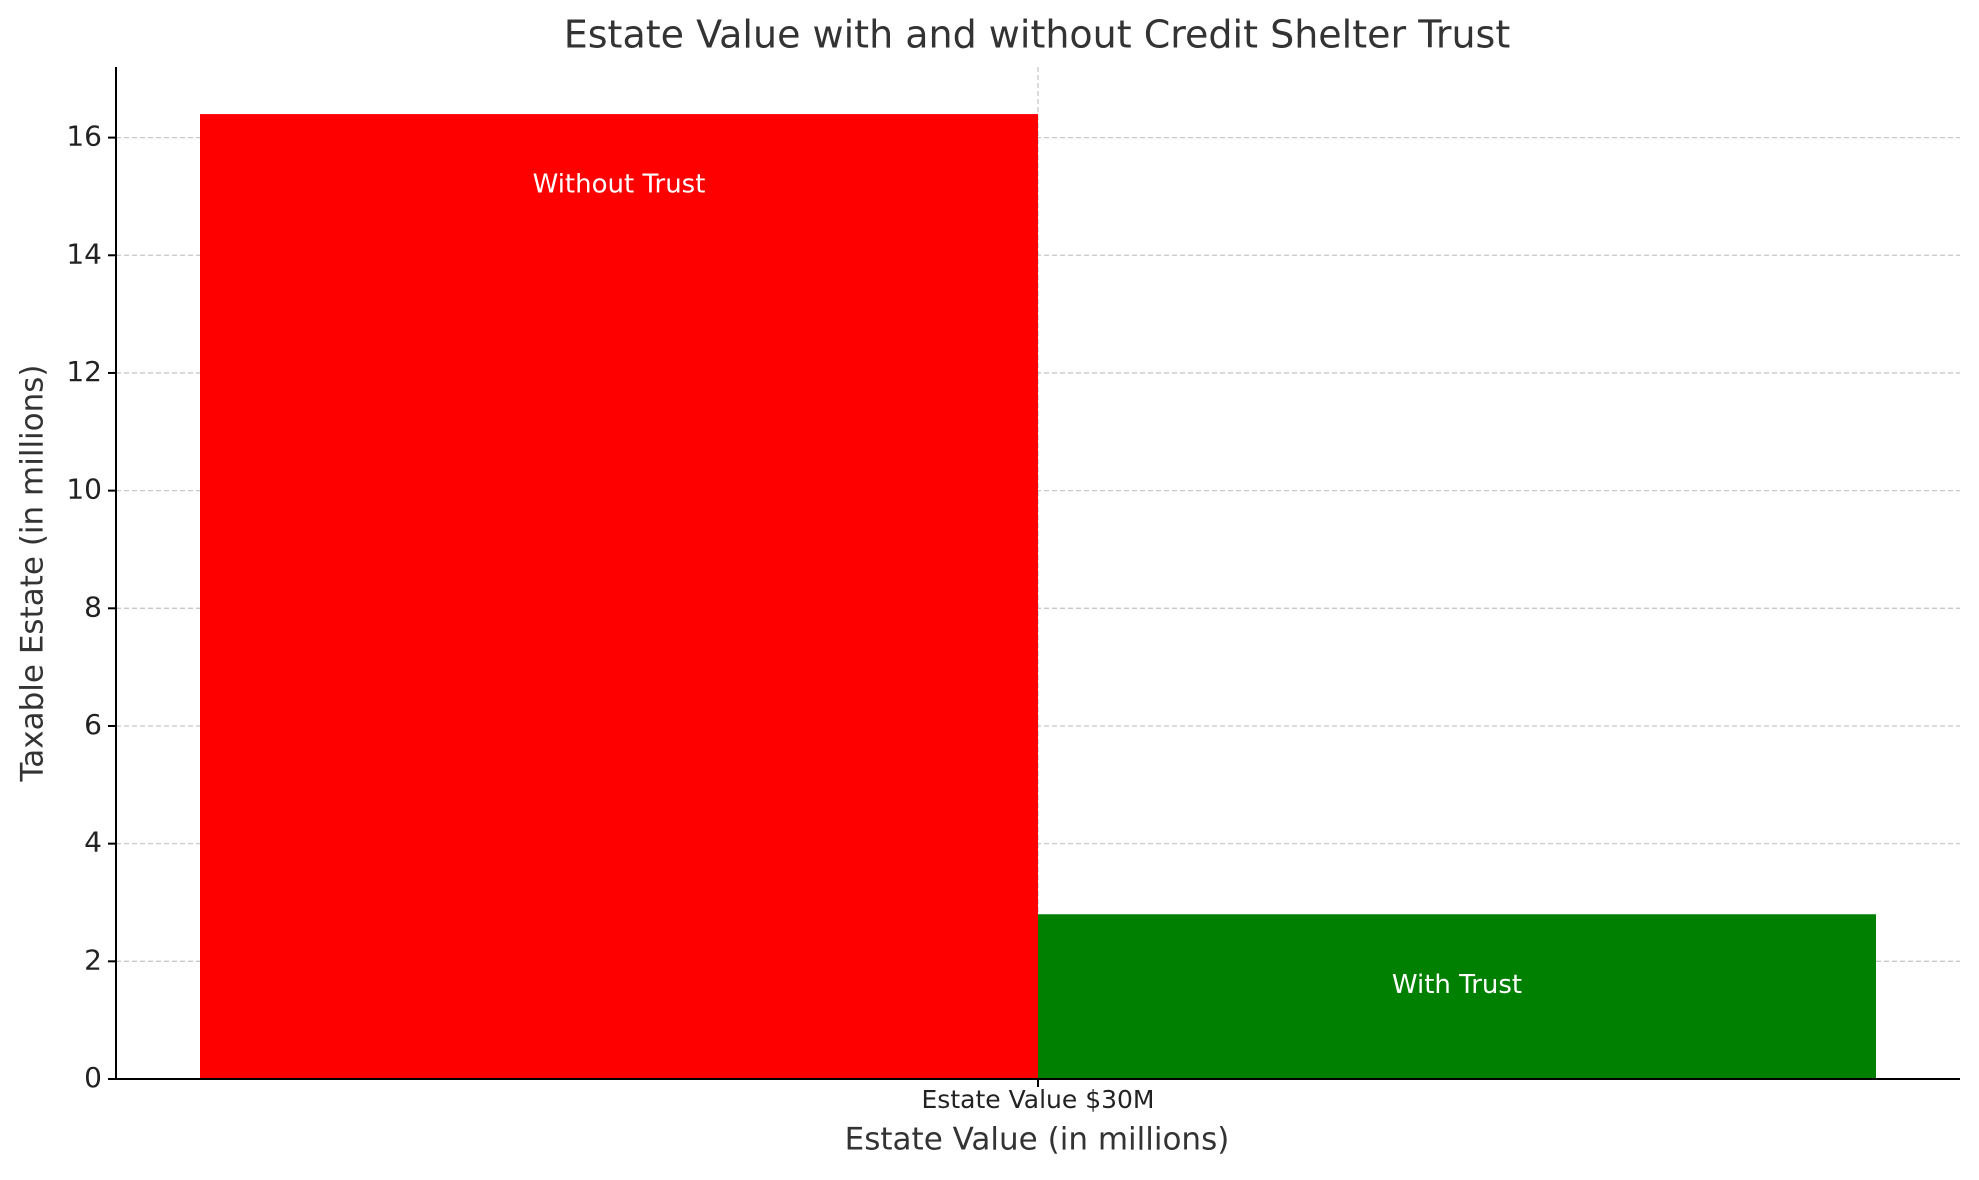 The image size is (1979, 1180). What do you see at coordinates (84, 489) in the screenshot?
I see `y-tick-label: 10` at bounding box center [84, 489].